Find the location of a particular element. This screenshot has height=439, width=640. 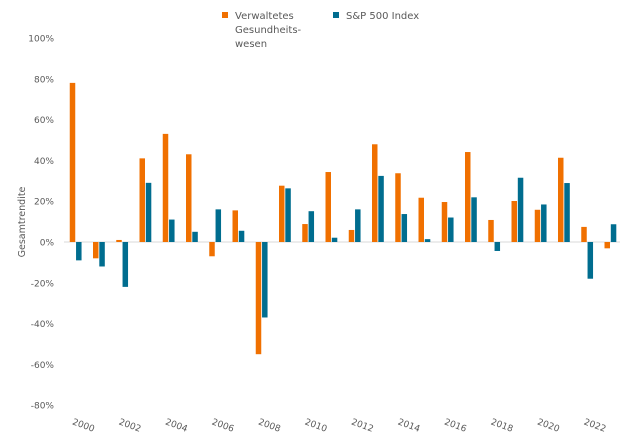

bar-sp500-2001 is located at coordinates (102, 254).